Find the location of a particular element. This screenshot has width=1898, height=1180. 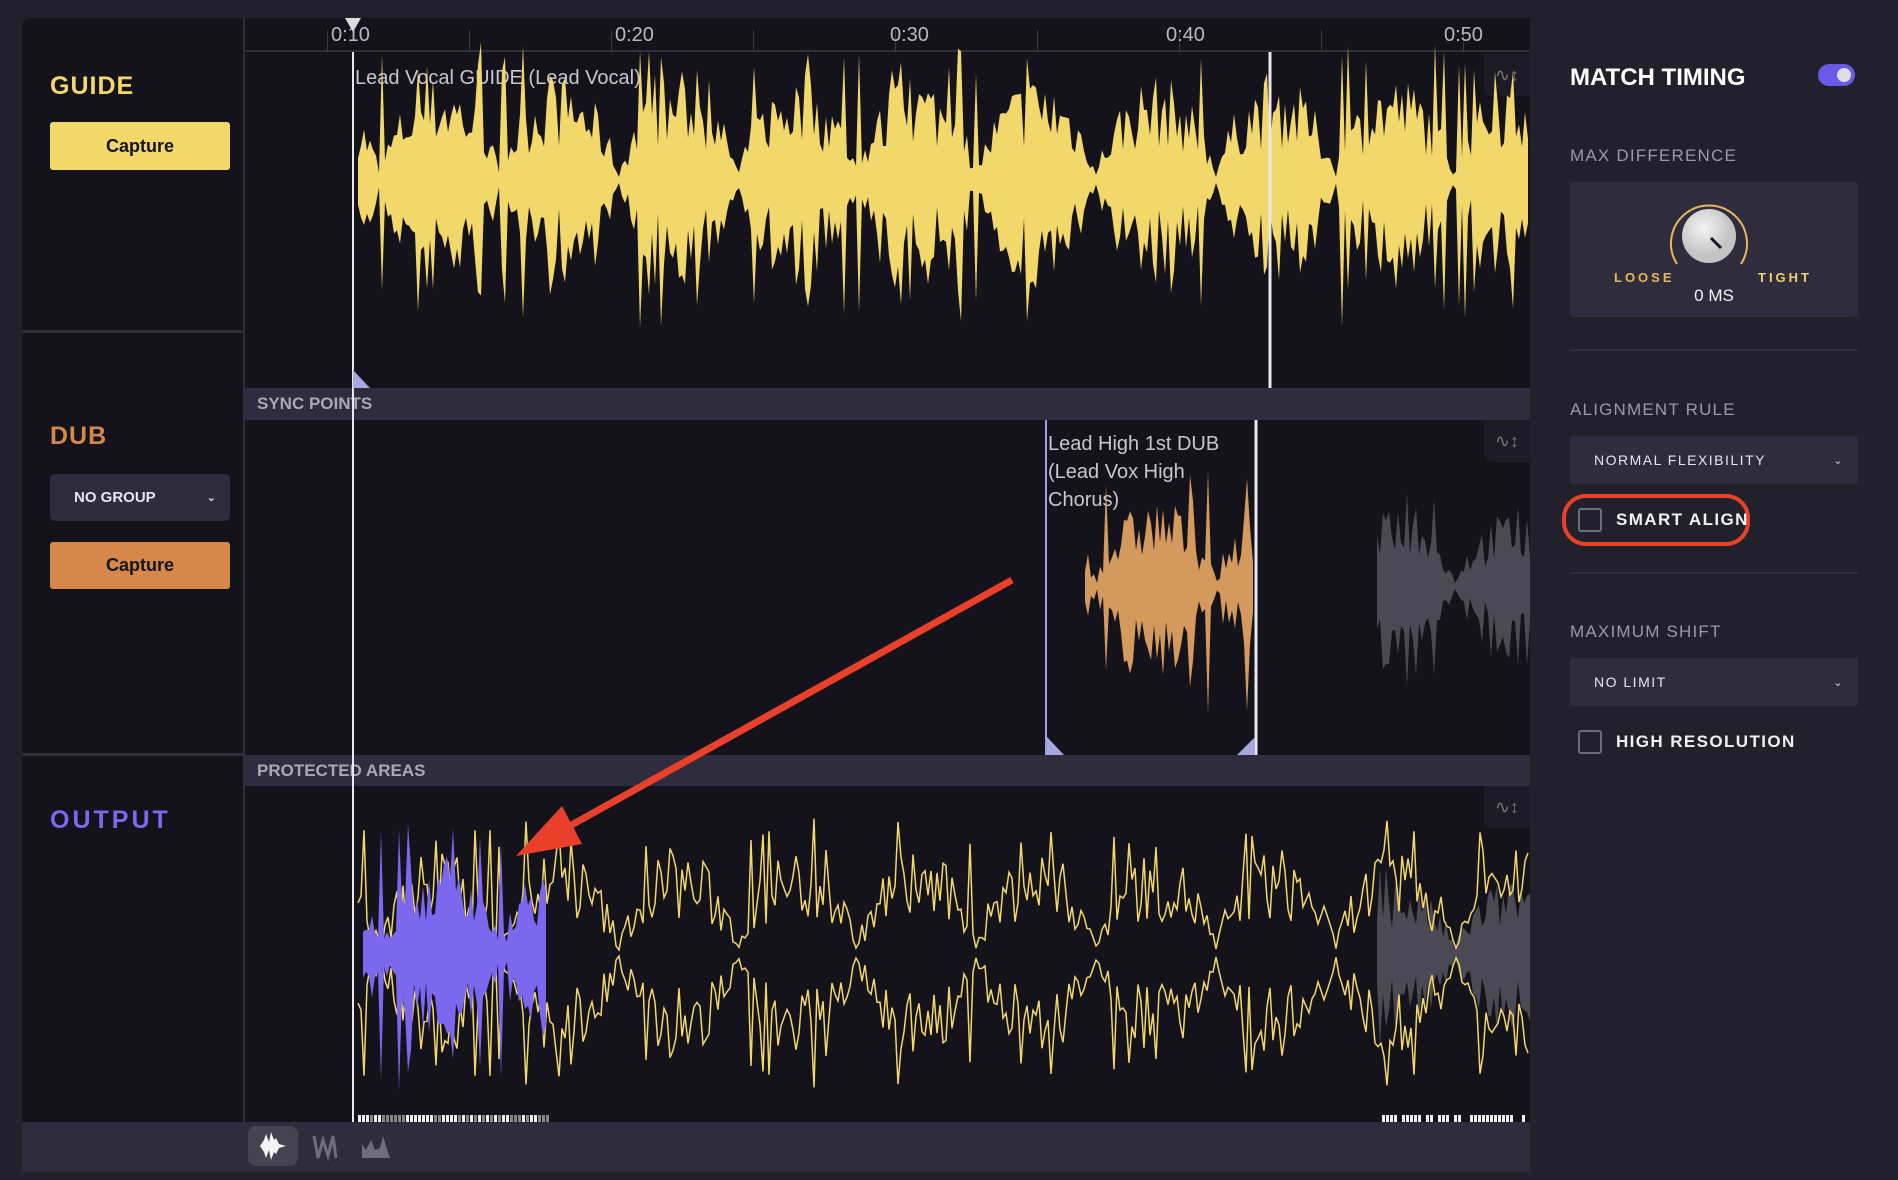

dub-waveform is located at coordinates (1169, 592).